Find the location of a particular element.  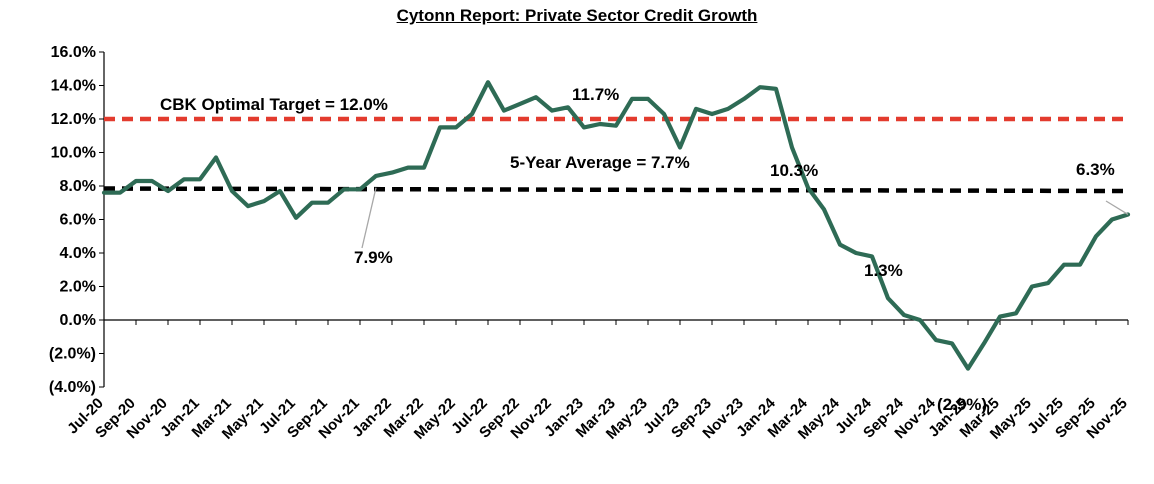

y-tick-label: 0.0% is located at coordinates (78, 320).